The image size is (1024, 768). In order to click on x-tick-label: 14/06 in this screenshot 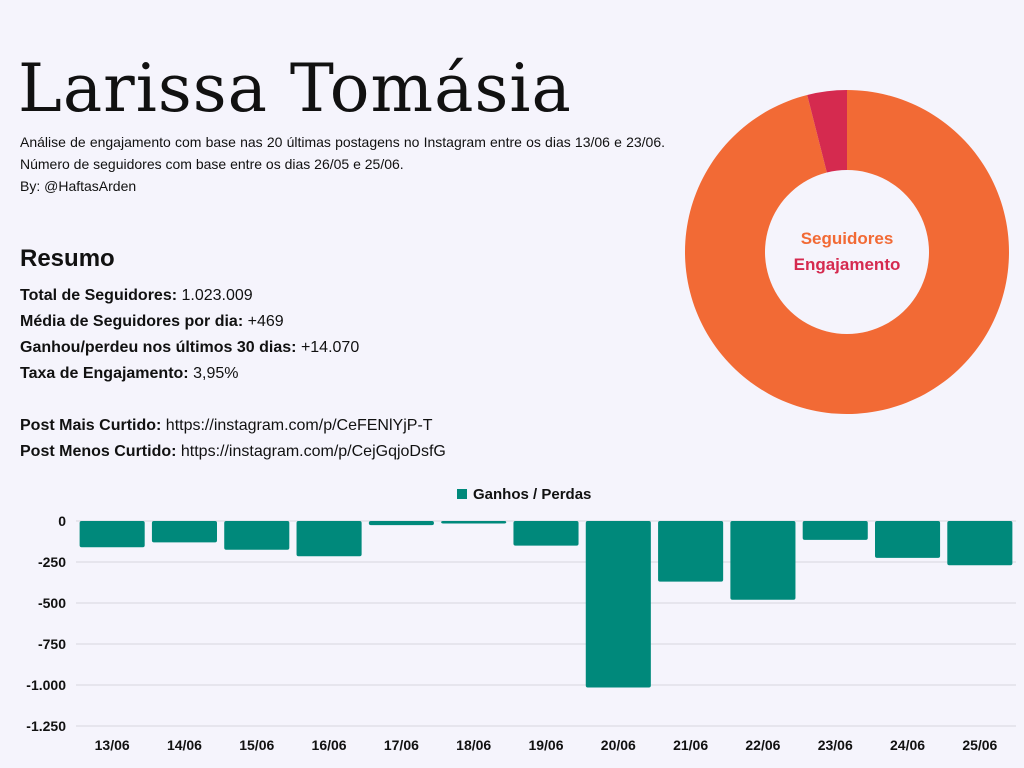, I will do `click(184, 745)`.